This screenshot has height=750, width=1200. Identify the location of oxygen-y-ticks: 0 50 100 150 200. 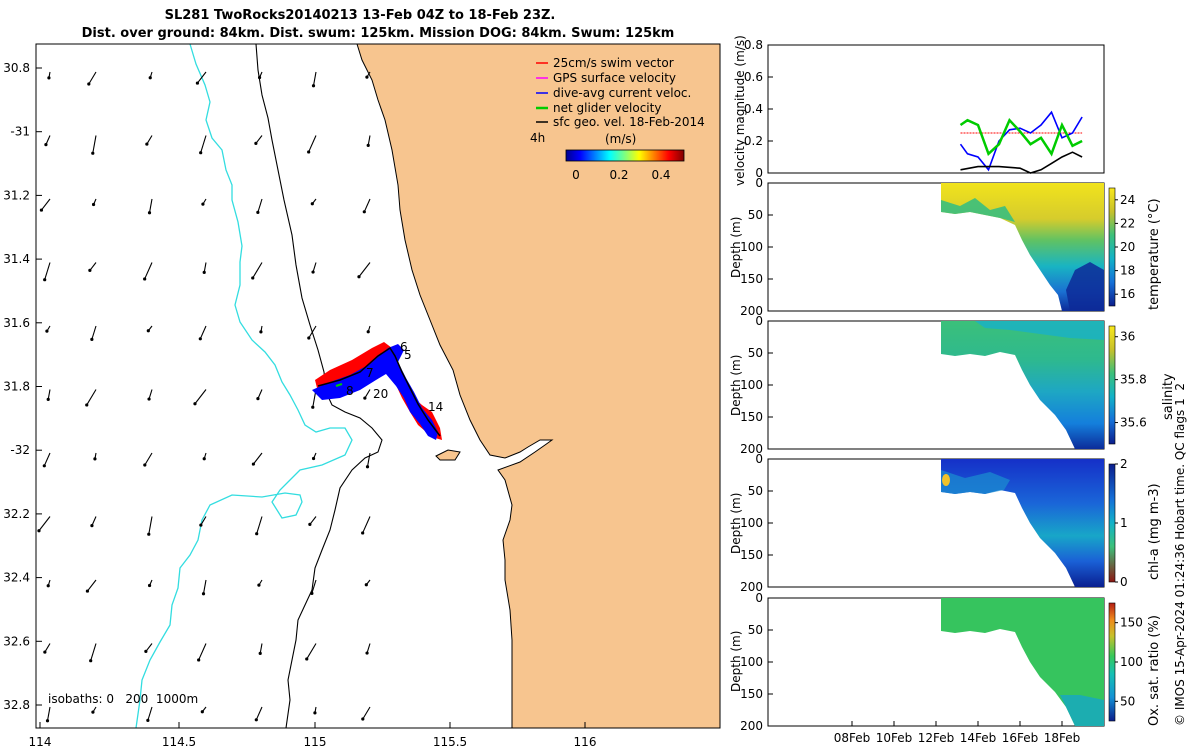
(756, 662).